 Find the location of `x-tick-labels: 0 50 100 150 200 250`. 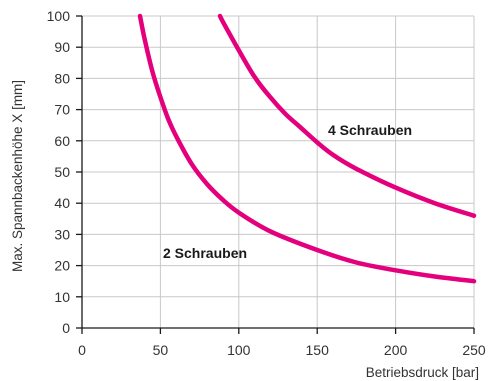

x-tick-labels: 0 50 100 150 200 250 is located at coordinates (282, 343).